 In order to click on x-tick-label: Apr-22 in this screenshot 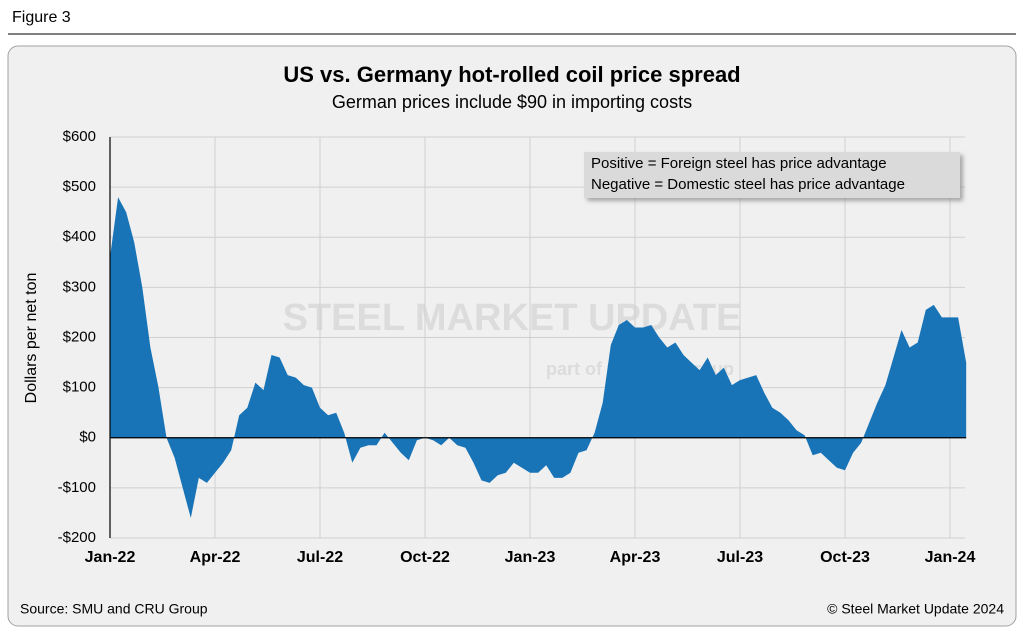, I will do `click(215, 557)`.